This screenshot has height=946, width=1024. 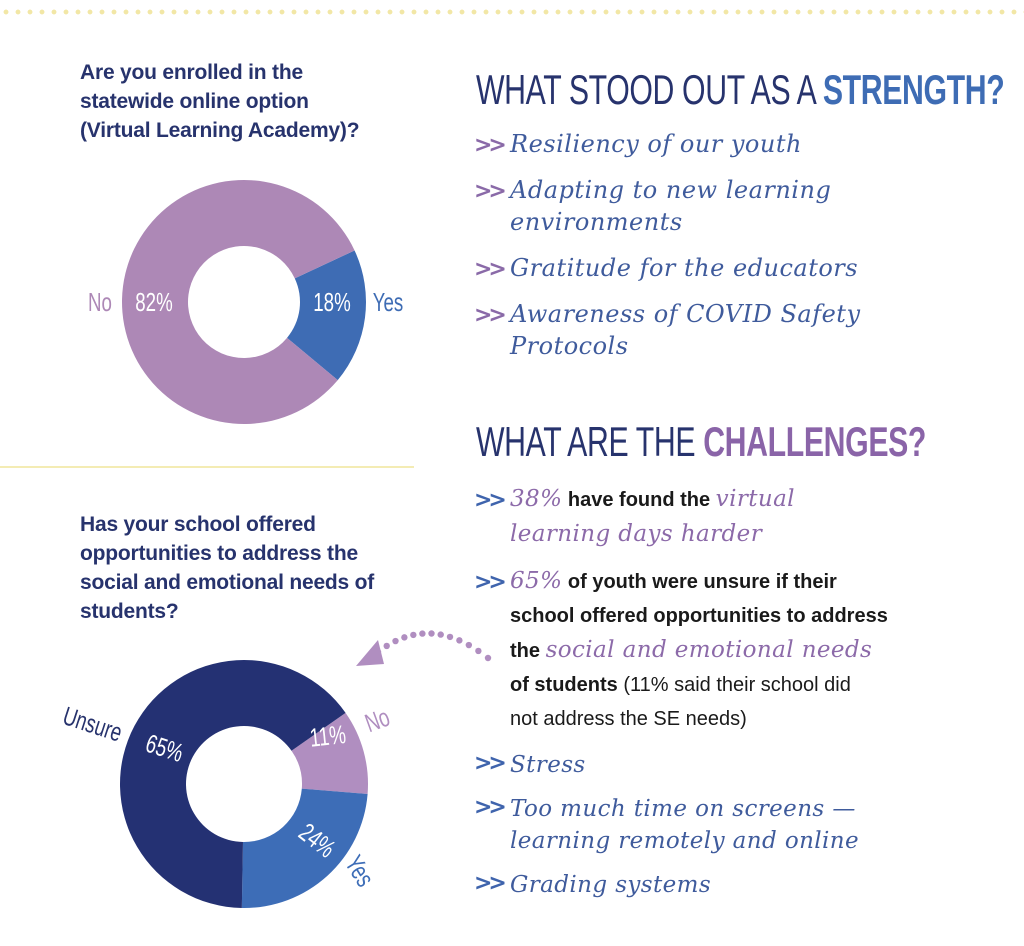 What do you see at coordinates (327, 735) in the screenshot?
I see `data-label-no: 11%` at bounding box center [327, 735].